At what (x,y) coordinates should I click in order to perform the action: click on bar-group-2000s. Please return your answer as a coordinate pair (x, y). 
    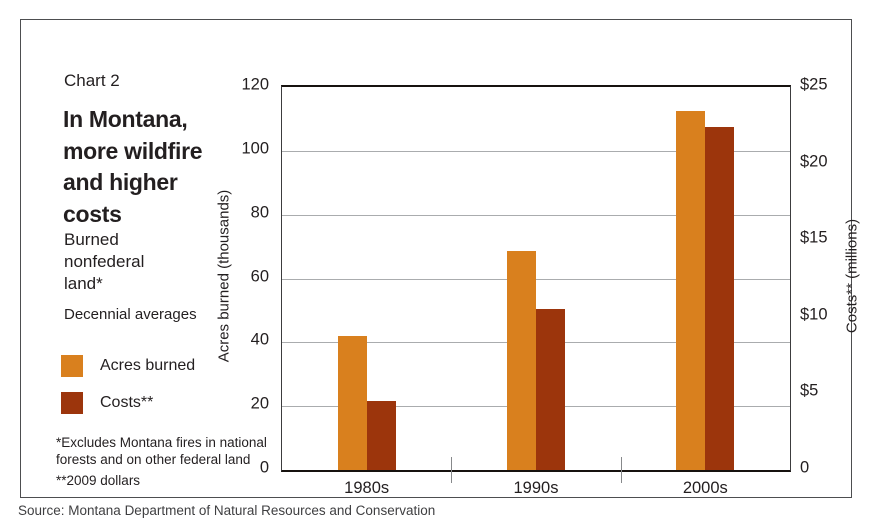
    Looking at the image, I should click on (705, 278).